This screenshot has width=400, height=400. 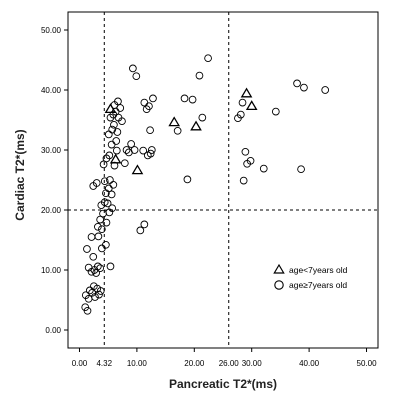 I want to click on legend-label-under-7: age<7years old, so click(x=318, y=270).